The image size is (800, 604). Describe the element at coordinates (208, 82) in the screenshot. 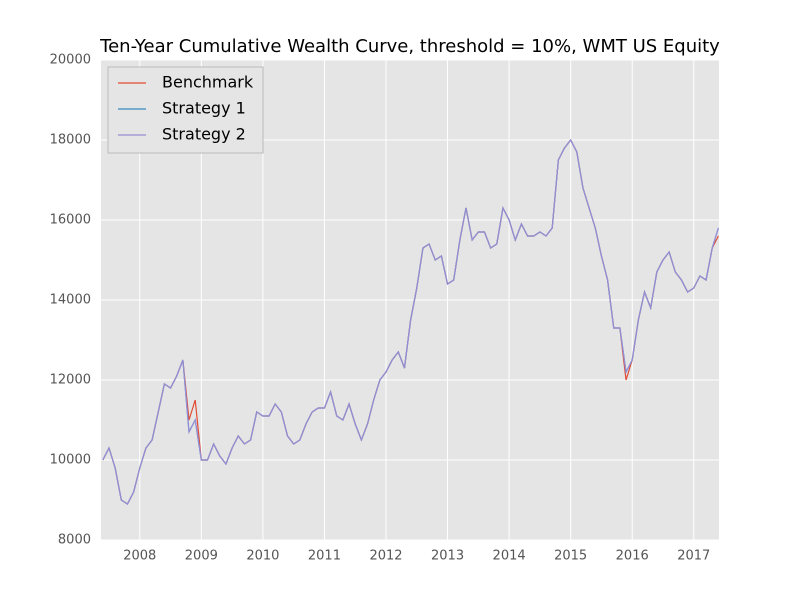

I see `legend-label: Benchmark` at that location.